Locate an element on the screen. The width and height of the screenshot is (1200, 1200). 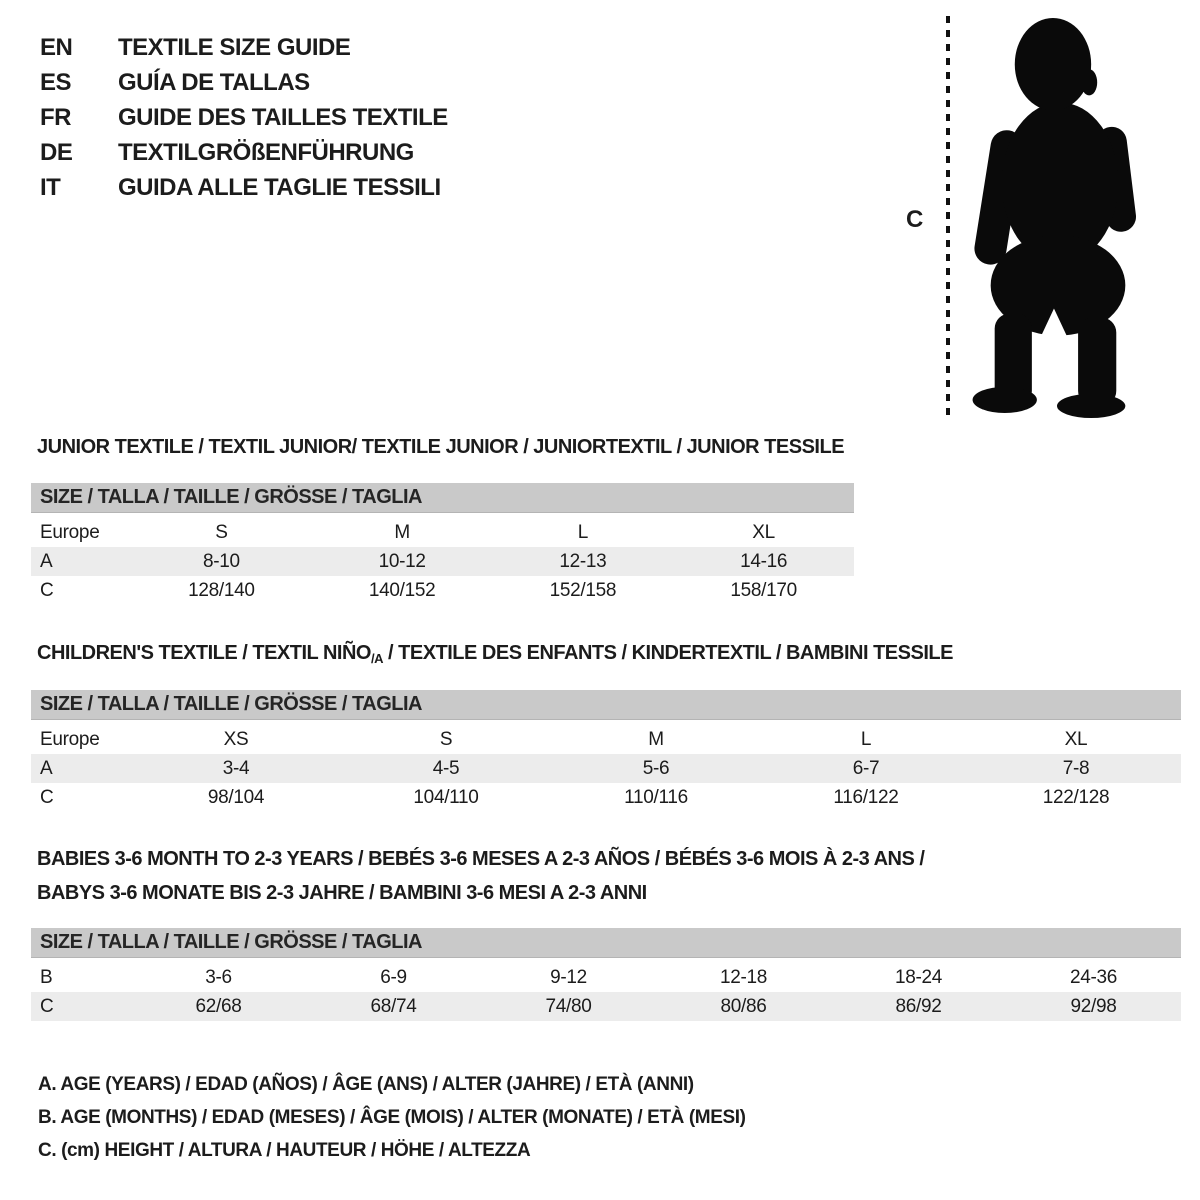
lang-label: GUIDA ALLE TAGLIE TESSILI is located at coordinates (279, 187).